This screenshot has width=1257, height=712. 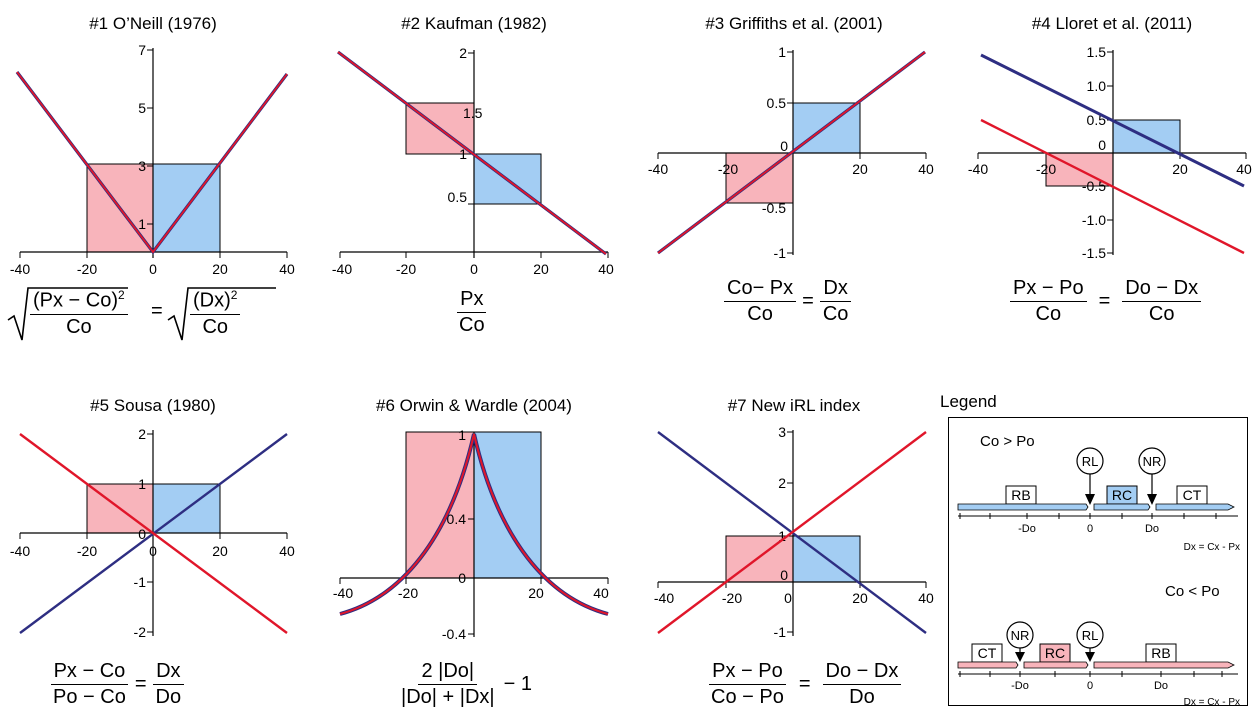 What do you see at coordinates (1090, 635) in the screenshot?
I see `svg-text: RL` at bounding box center [1090, 635].